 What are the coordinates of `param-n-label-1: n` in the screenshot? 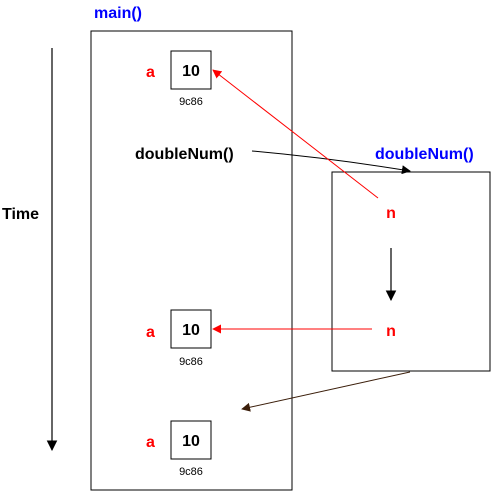 It's located at (391, 213).